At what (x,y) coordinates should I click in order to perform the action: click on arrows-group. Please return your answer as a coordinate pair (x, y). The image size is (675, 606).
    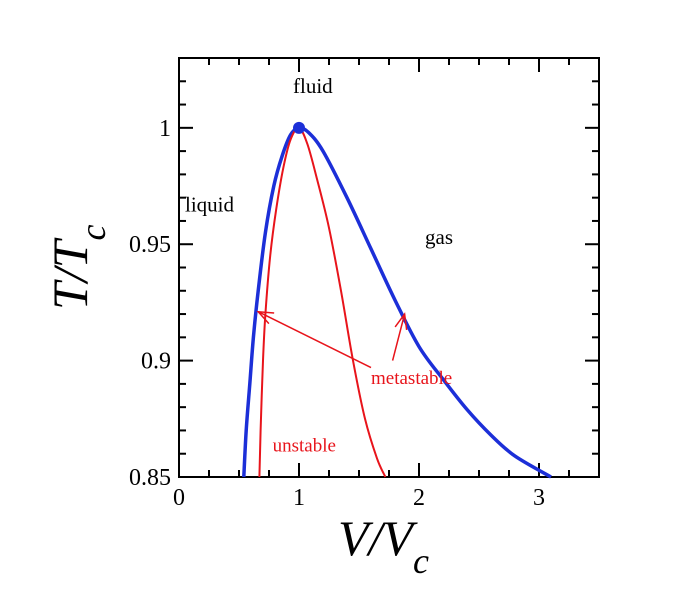
    Looking at the image, I should click on (332, 339).